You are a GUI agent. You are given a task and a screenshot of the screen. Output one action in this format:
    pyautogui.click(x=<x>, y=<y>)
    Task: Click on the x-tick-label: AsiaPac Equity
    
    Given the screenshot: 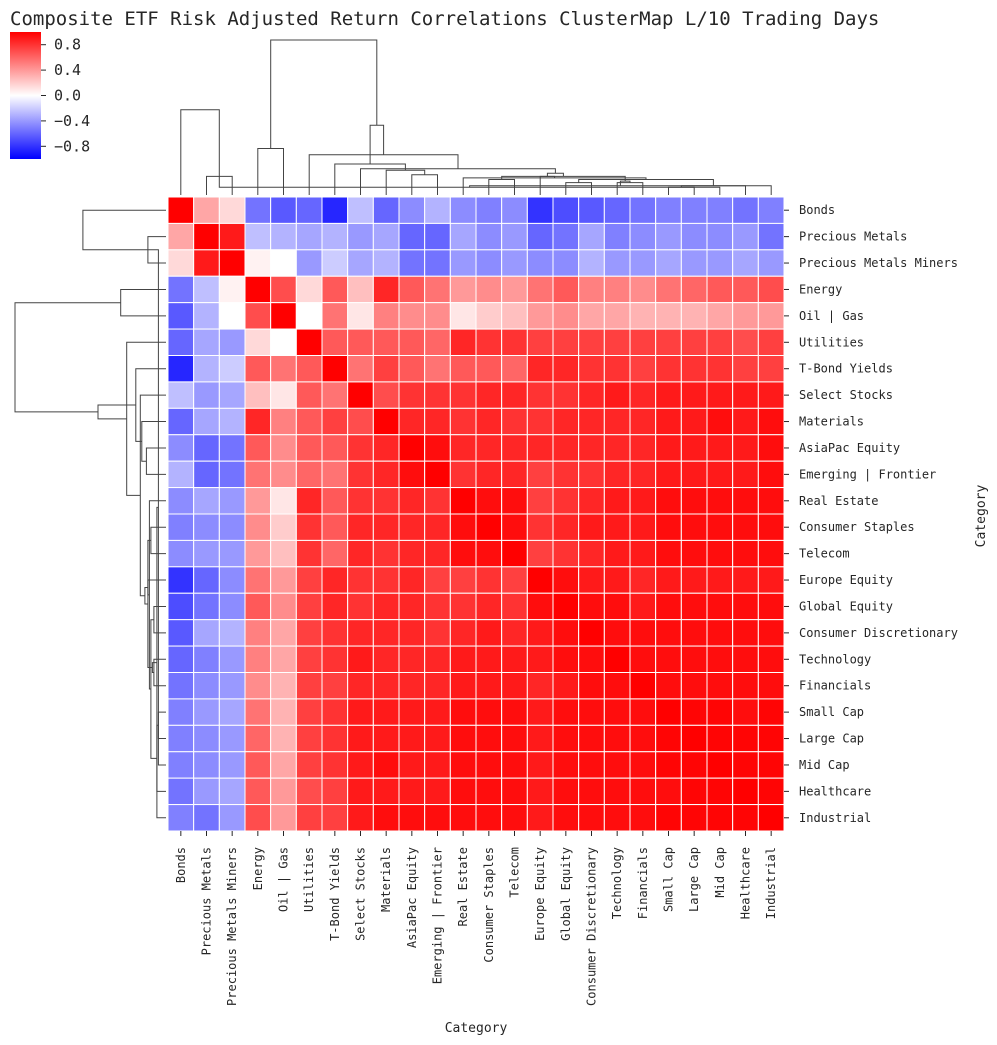 What is the action you would take?
    pyautogui.click(x=412, y=897)
    